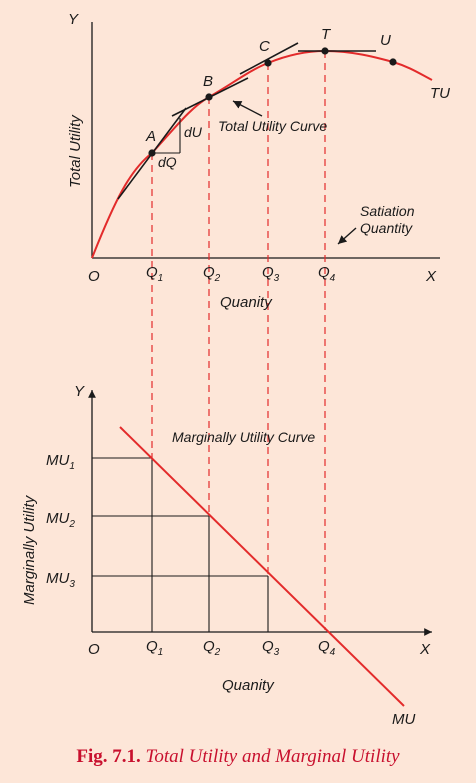 The width and height of the screenshot is (476, 783). I want to click on mu-curve-annotation: Marginally Utility Curve, so click(243, 437).